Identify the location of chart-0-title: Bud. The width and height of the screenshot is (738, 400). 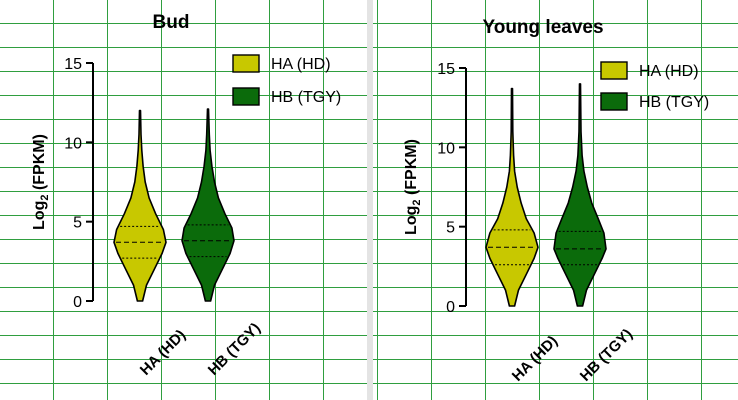
(171, 22).